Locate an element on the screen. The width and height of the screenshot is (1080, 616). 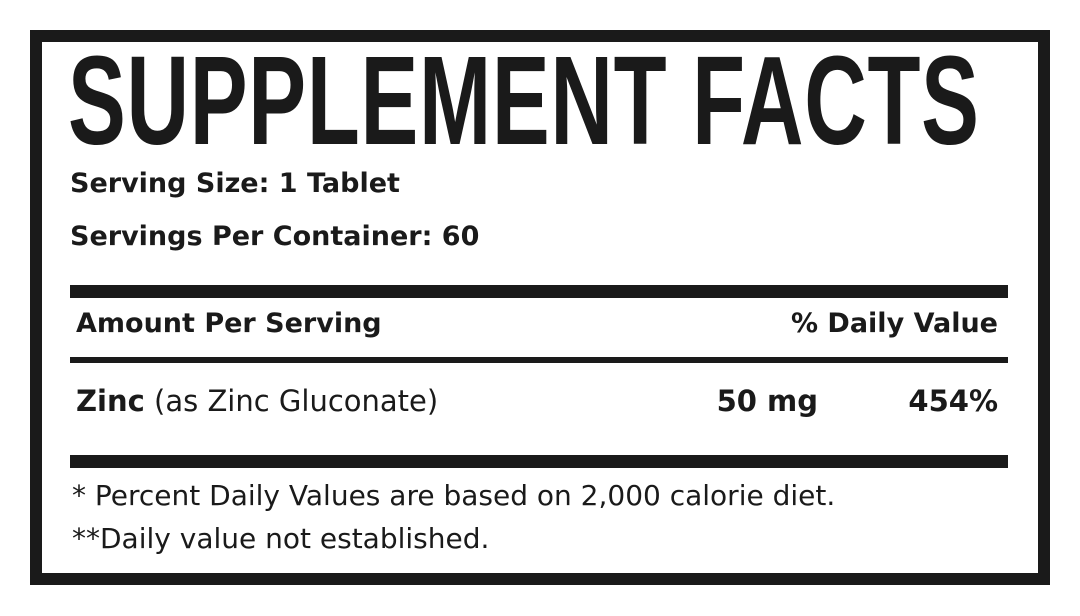
nutrient-detail: (as Zinc Gluconate) is located at coordinates (291, 401).